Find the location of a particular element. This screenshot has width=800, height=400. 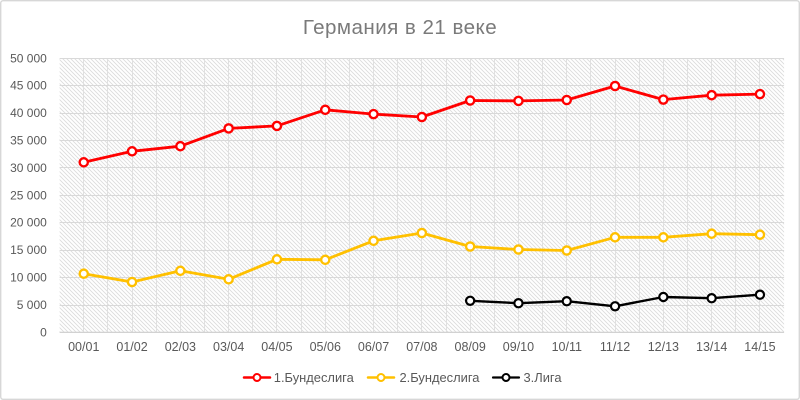

svg-text: 3.Лига is located at coordinates (543, 377).